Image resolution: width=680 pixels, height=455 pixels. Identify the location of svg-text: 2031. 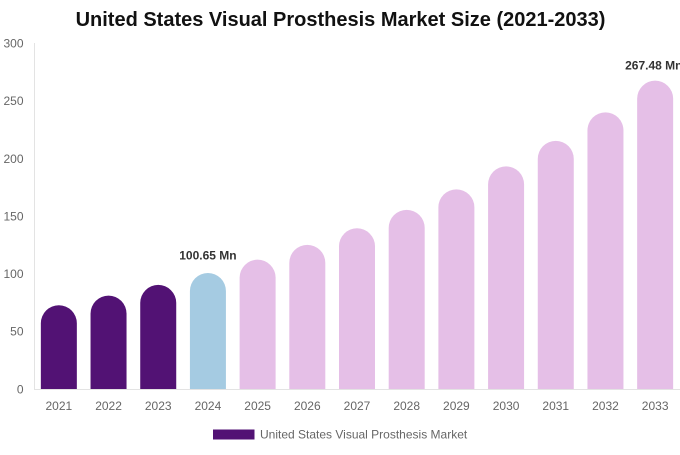
(555, 406).